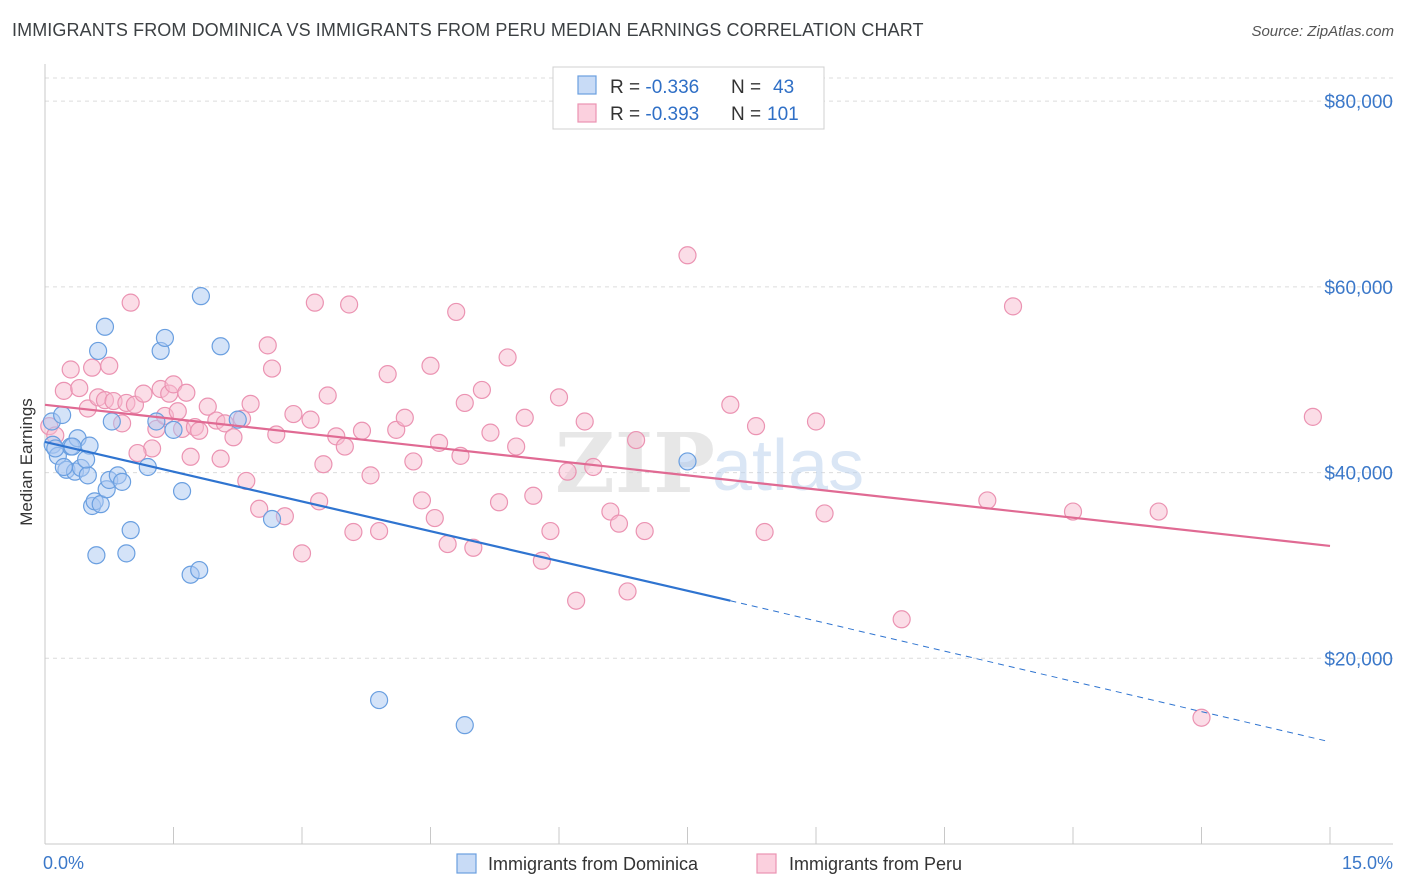  I want to click on dominica-trend-line, so click(387, 521).